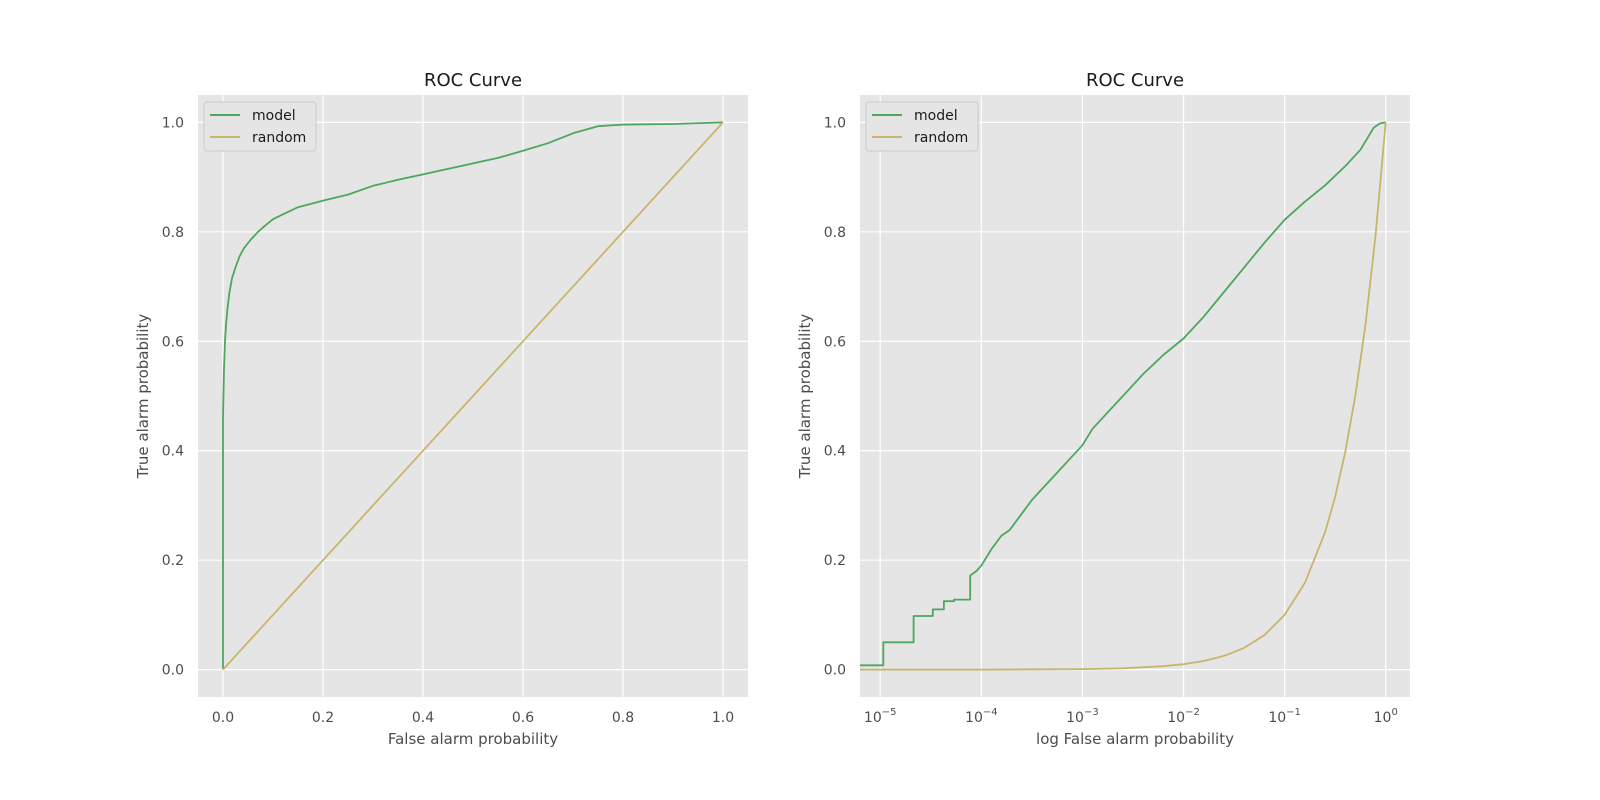 The width and height of the screenshot is (1600, 800). What do you see at coordinates (1183, 716) in the screenshot?
I see `x-tick-label: 10⁻²` at bounding box center [1183, 716].